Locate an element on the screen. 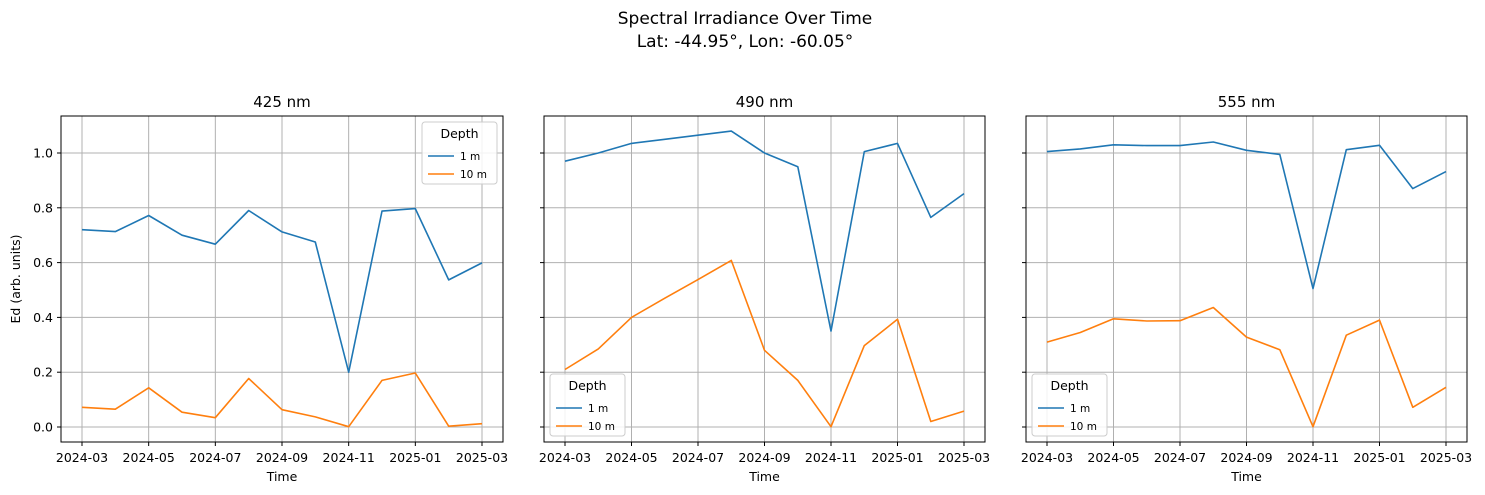  y-tick-label: 0.6 is located at coordinates (43, 262).